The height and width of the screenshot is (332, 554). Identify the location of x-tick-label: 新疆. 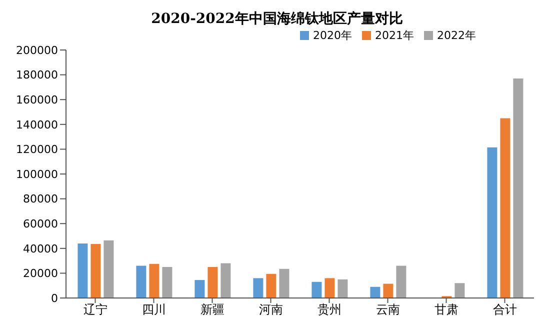
(212, 309).